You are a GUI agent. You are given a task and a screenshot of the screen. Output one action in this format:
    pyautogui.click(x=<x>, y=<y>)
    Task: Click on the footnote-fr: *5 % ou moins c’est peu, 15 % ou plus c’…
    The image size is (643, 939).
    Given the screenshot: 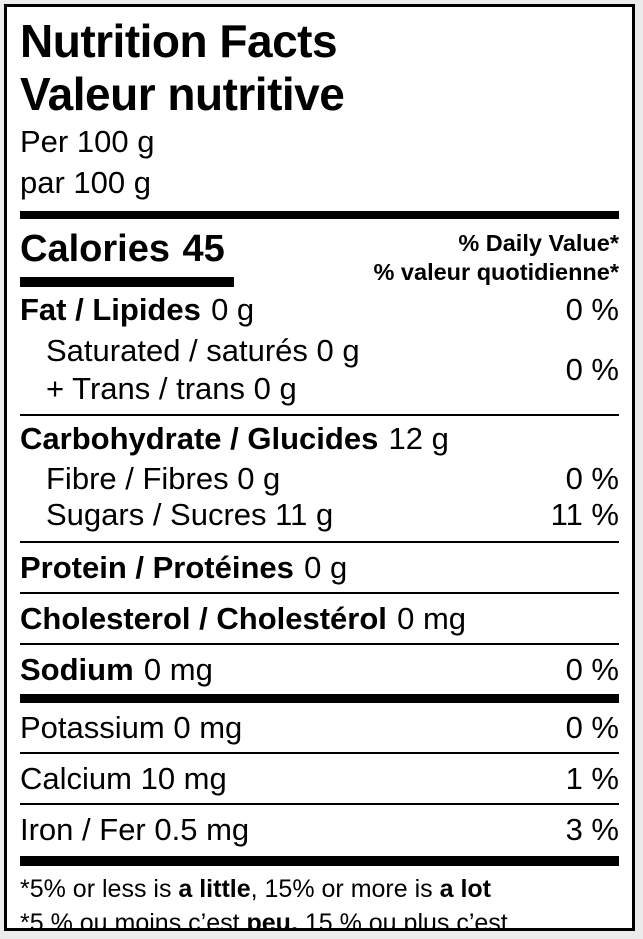 What is the action you would take?
    pyautogui.click(x=319, y=918)
    